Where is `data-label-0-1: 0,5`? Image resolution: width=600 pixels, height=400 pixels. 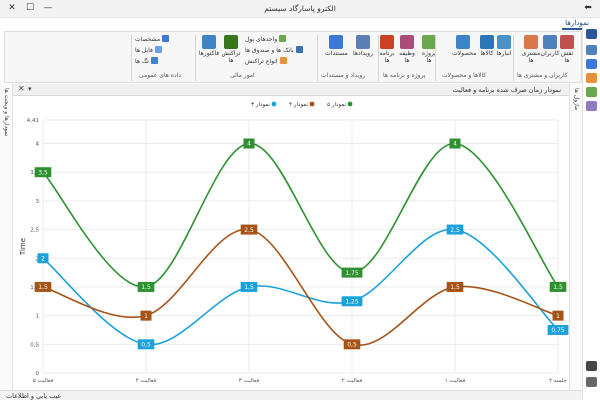 data-label-0-1: 0,5 is located at coordinates (146, 344).